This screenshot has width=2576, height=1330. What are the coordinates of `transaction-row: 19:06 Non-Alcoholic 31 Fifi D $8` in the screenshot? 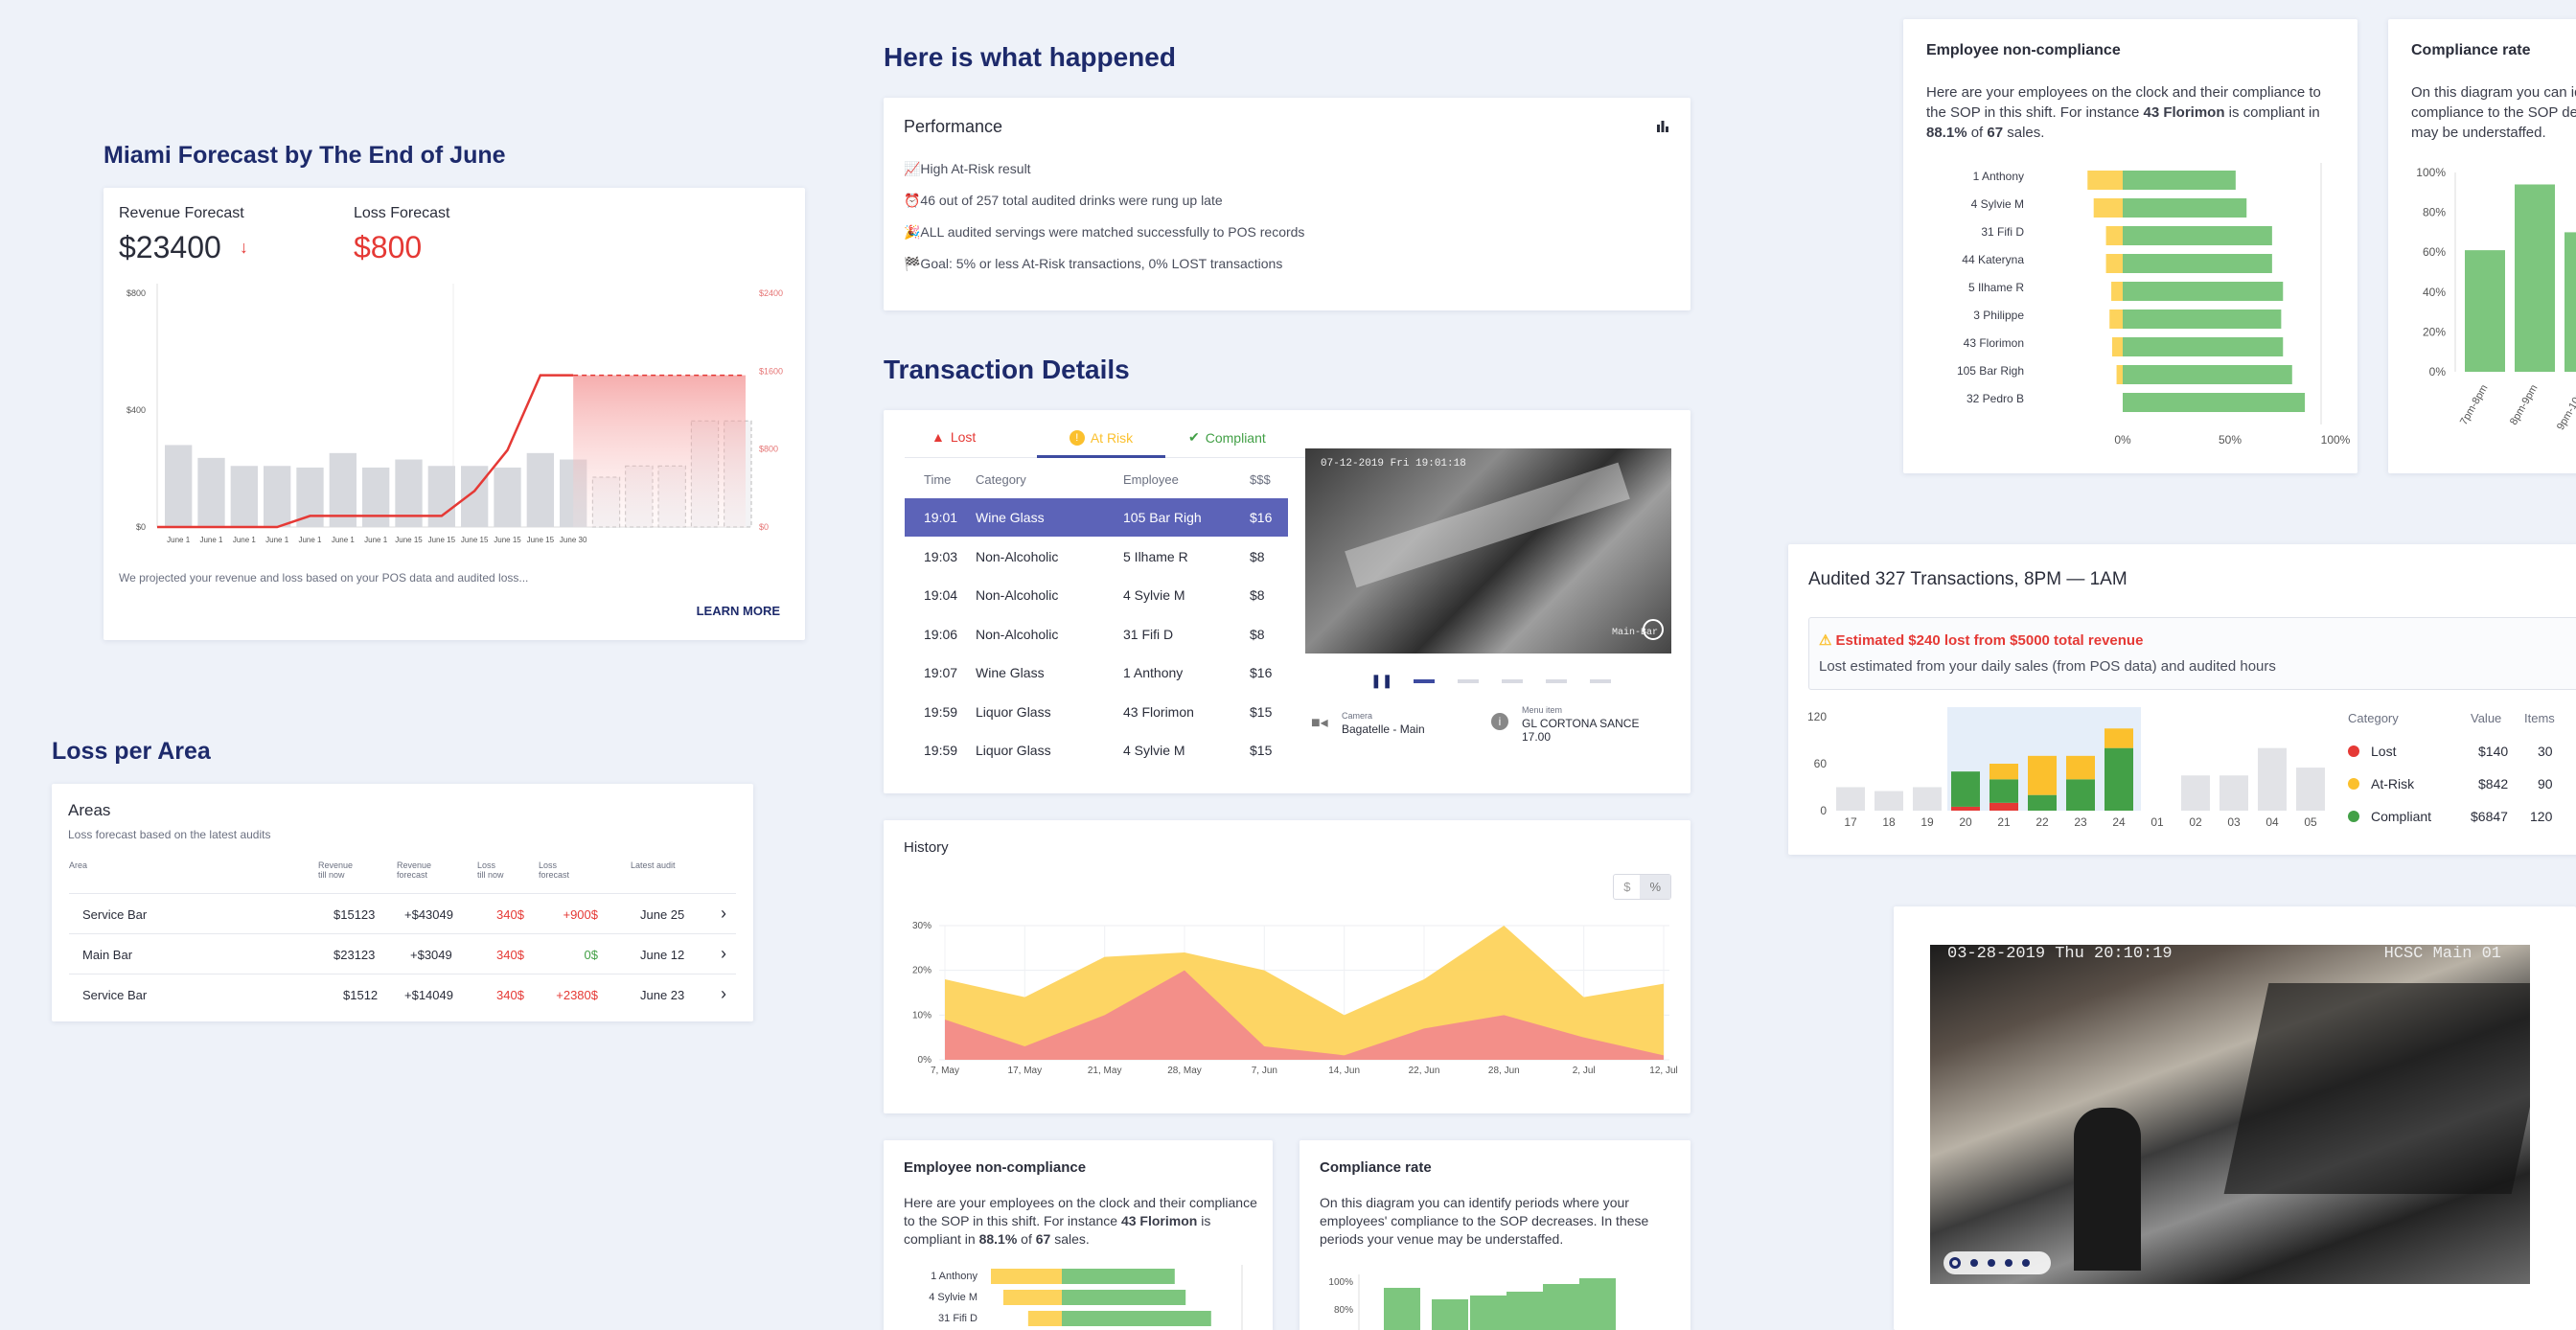 It's located at (1096, 634).